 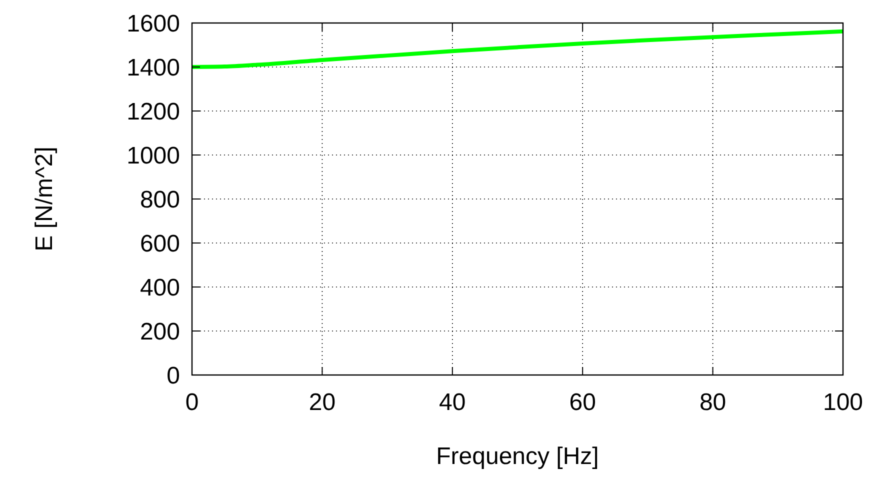 What do you see at coordinates (160, 332) in the screenshot?
I see `y-tick-label: 200` at bounding box center [160, 332].